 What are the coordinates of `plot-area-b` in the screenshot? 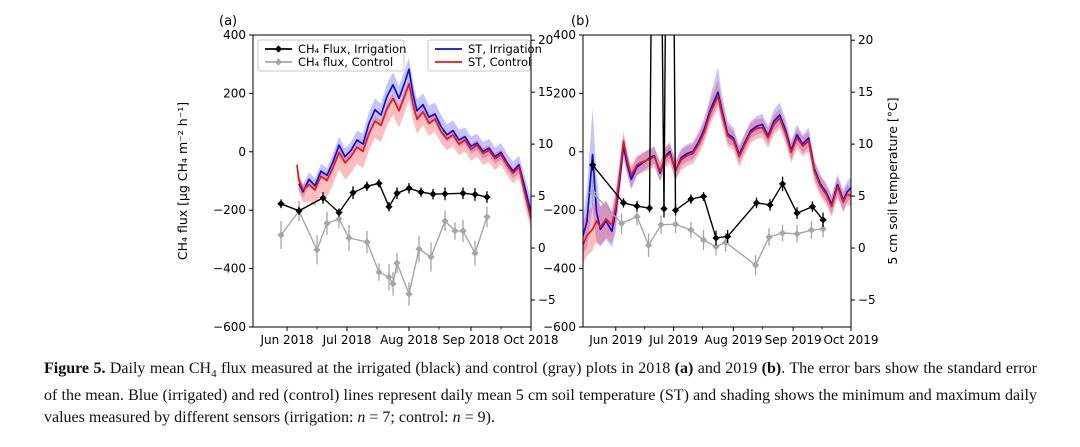 It's located at (717, 155).